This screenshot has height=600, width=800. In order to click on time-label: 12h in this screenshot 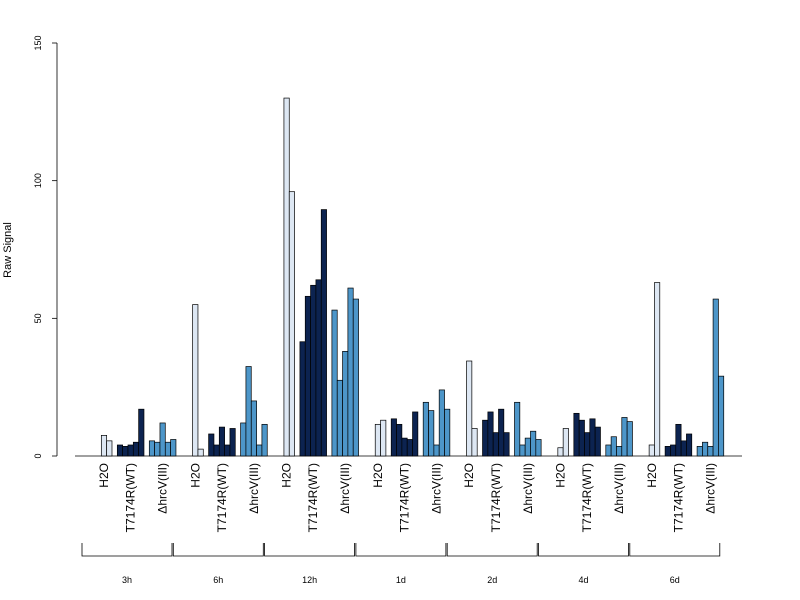, I will do `click(309, 580)`.